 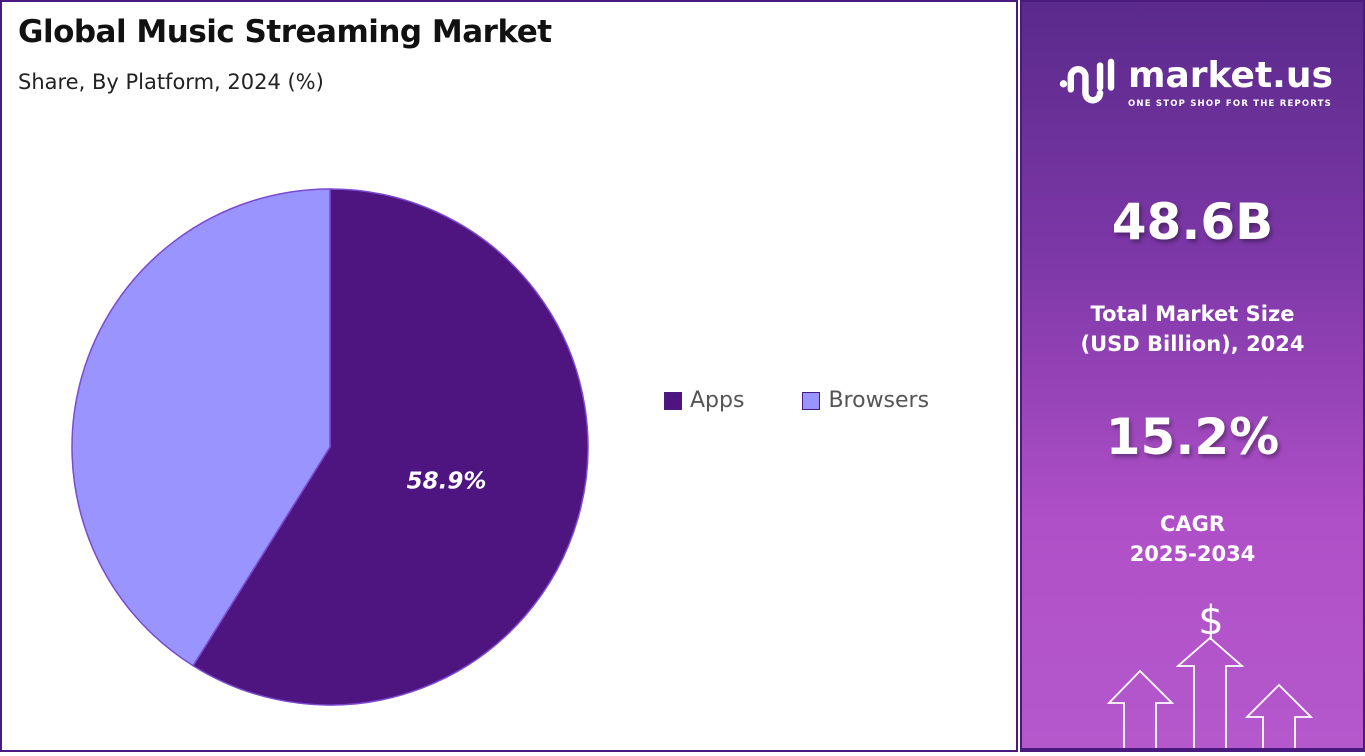 I want to click on cagr-value: 15.2%, so click(x=1192, y=437).